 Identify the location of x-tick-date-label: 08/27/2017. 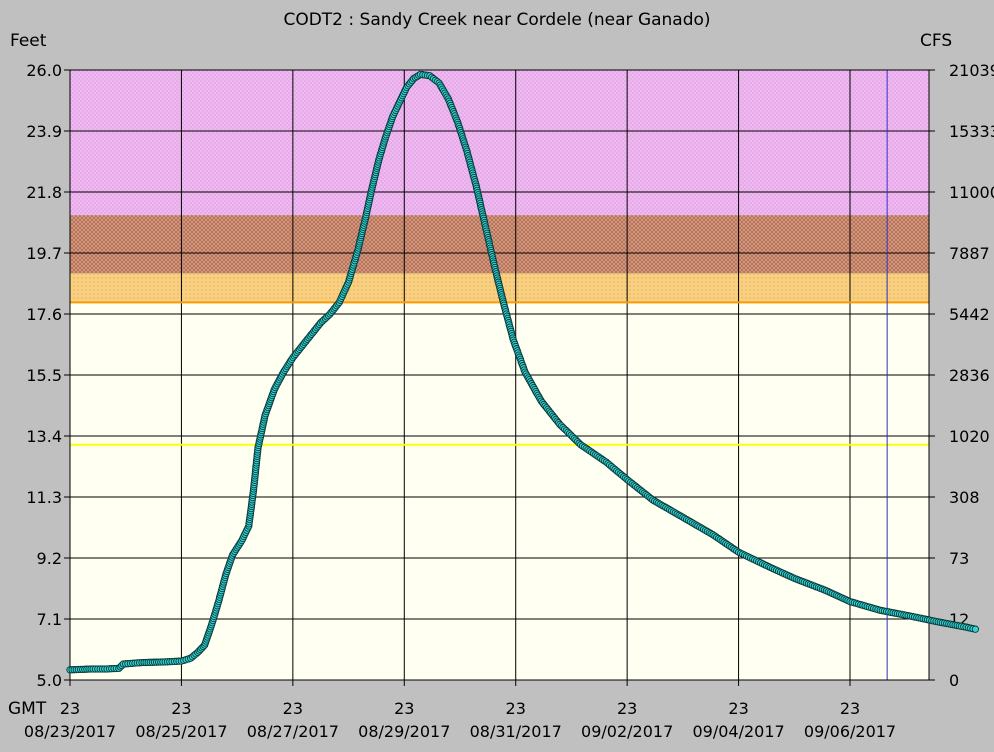
(293, 731).